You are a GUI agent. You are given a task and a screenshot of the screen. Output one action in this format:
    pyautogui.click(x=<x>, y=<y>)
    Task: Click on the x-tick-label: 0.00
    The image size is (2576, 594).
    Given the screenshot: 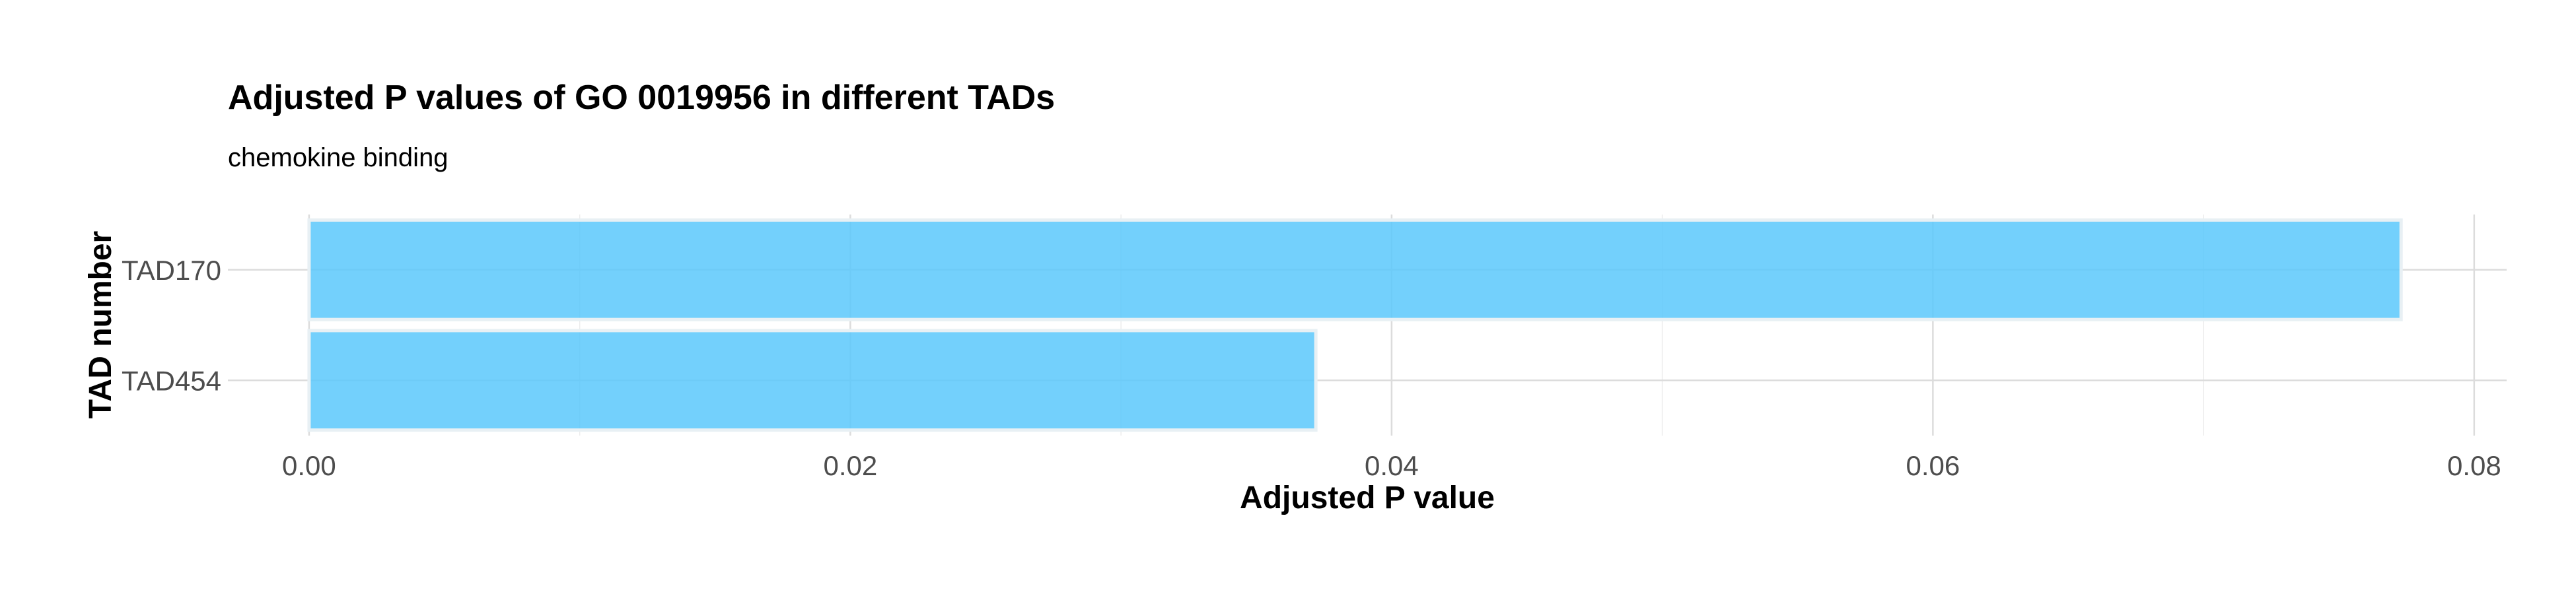 What is the action you would take?
    pyautogui.click(x=309, y=465)
    